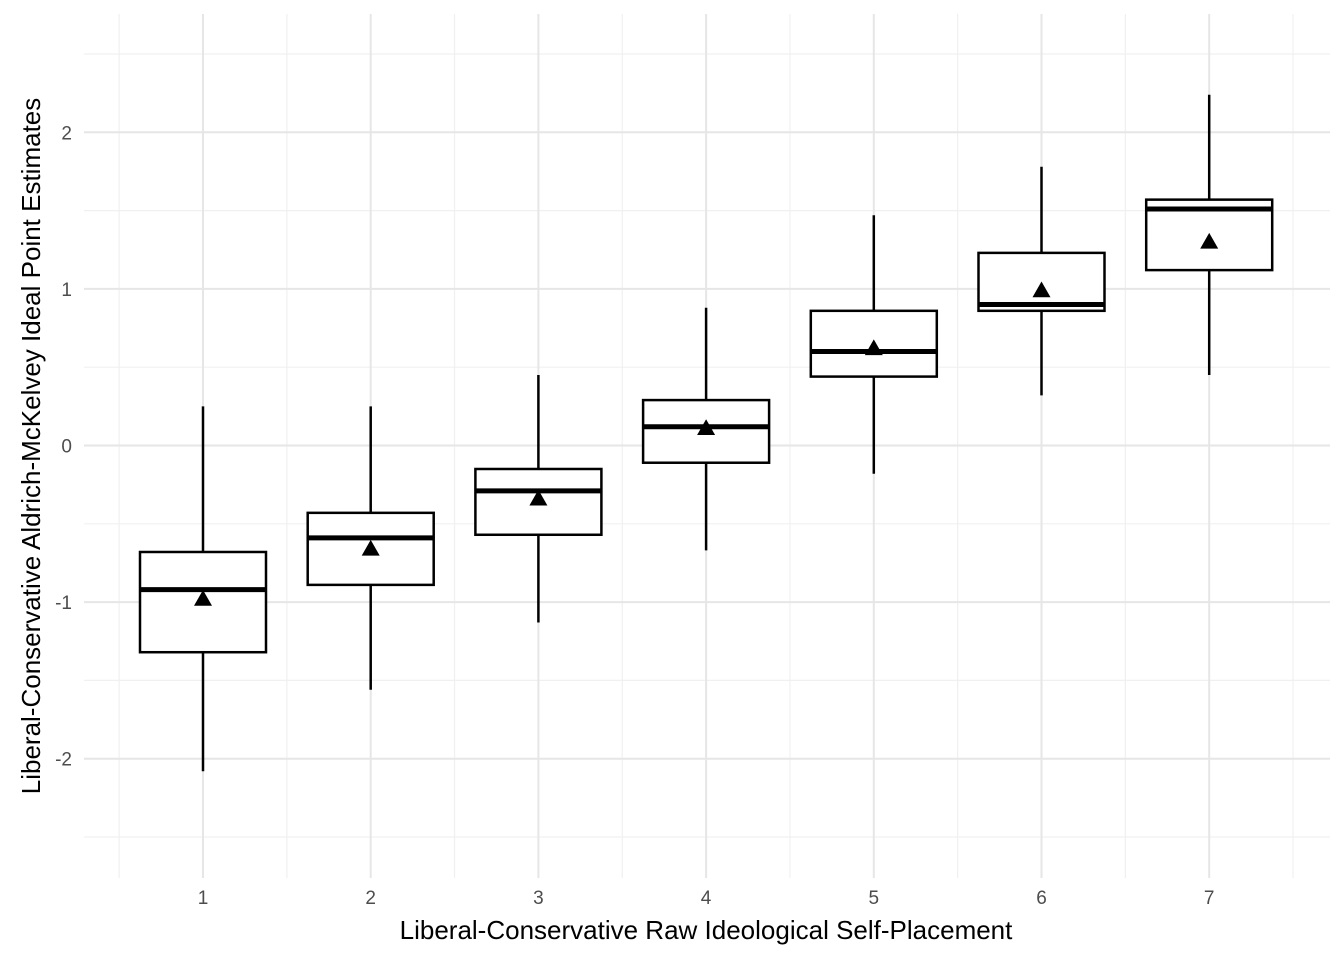 Image resolution: width=1344 pixels, height=960 pixels. I want to click on x-tick-label: 1, so click(203, 898).